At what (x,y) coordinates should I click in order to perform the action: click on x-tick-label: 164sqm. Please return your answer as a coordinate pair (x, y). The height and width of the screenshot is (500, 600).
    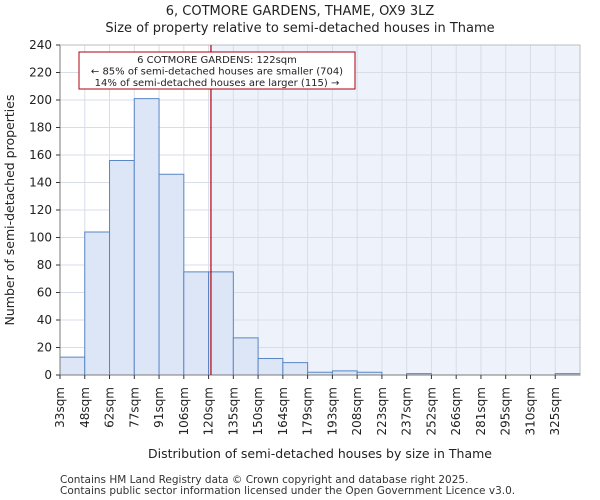
    Looking at the image, I should click on (283, 411).